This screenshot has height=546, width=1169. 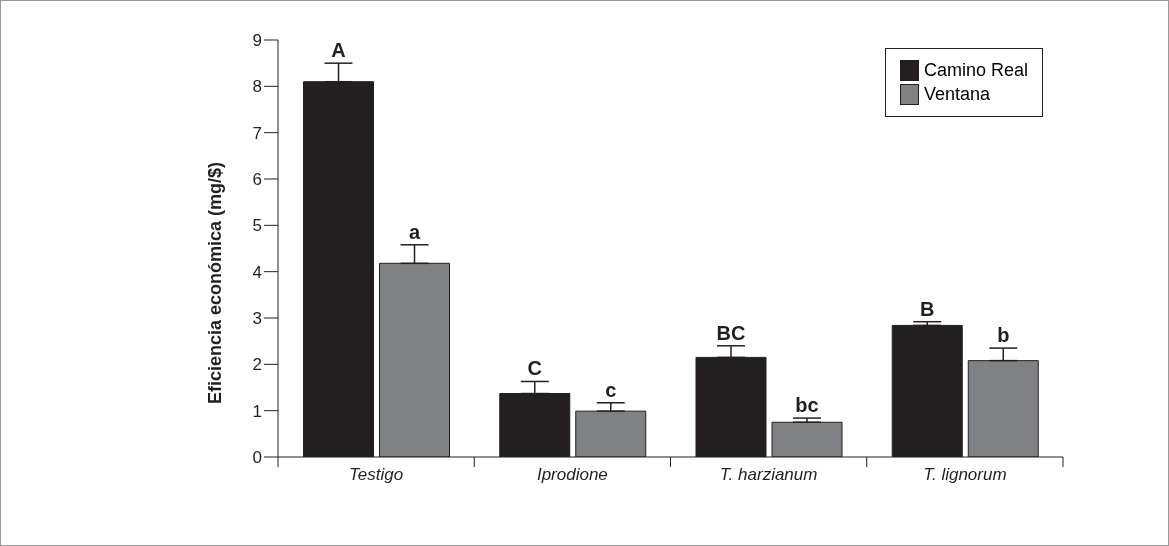 I want to click on annotation: a, so click(x=414, y=231).